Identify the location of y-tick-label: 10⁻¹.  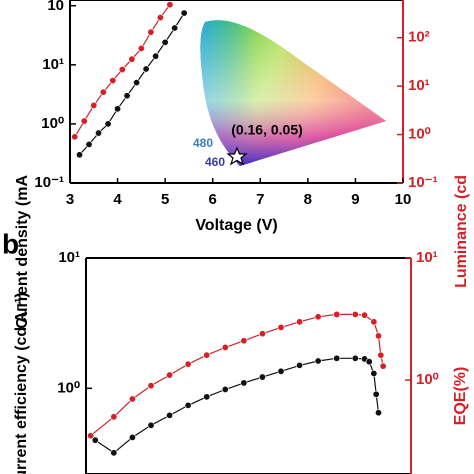
(49, 182).